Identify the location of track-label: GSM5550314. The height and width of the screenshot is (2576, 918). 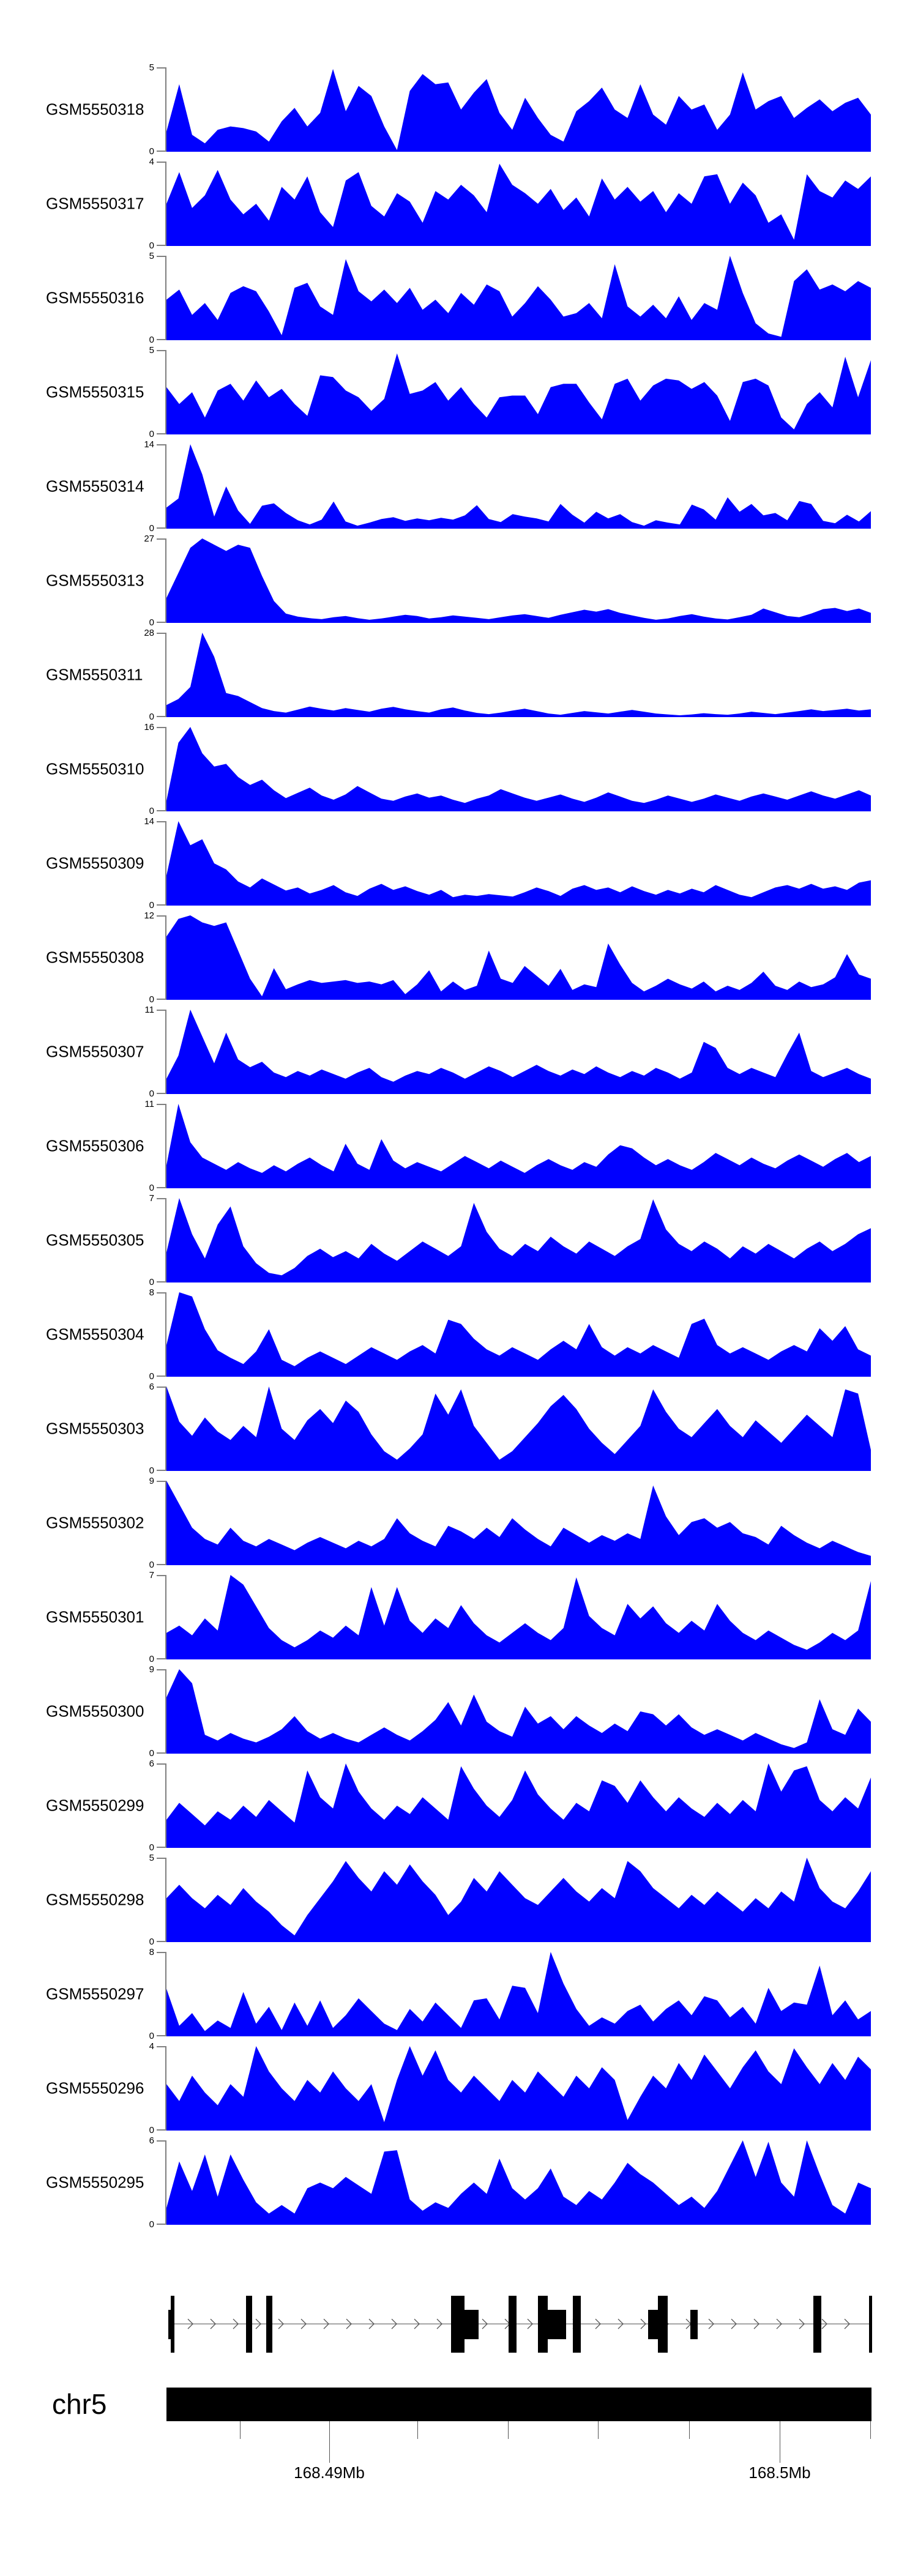
(95, 487).